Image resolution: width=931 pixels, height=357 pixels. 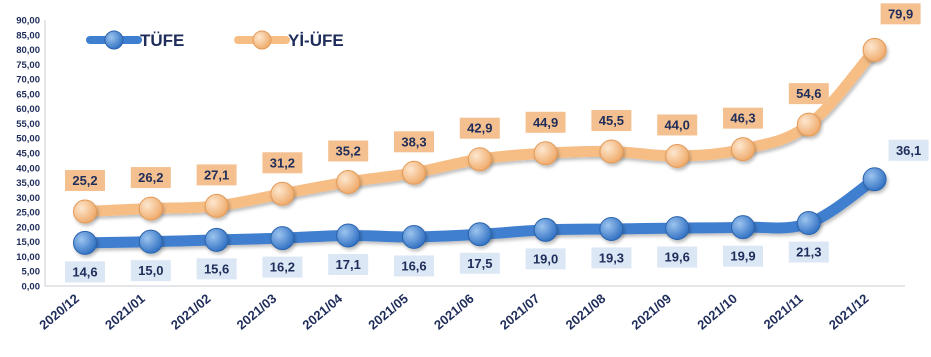 I want to click on data-label: 17,5, so click(x=479, y=263).